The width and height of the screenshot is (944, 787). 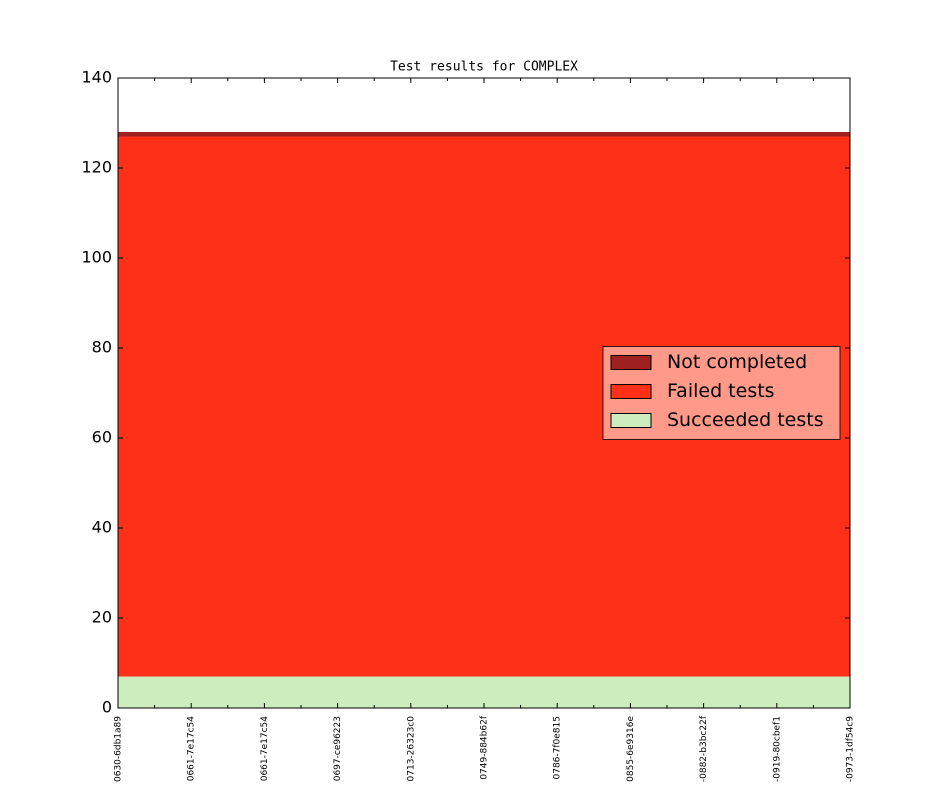 What do you see at coordinates (777, 749) in the screenshot?
I see `x-tick-label: -0919-80cbef1` at bounding box center [777, 749].